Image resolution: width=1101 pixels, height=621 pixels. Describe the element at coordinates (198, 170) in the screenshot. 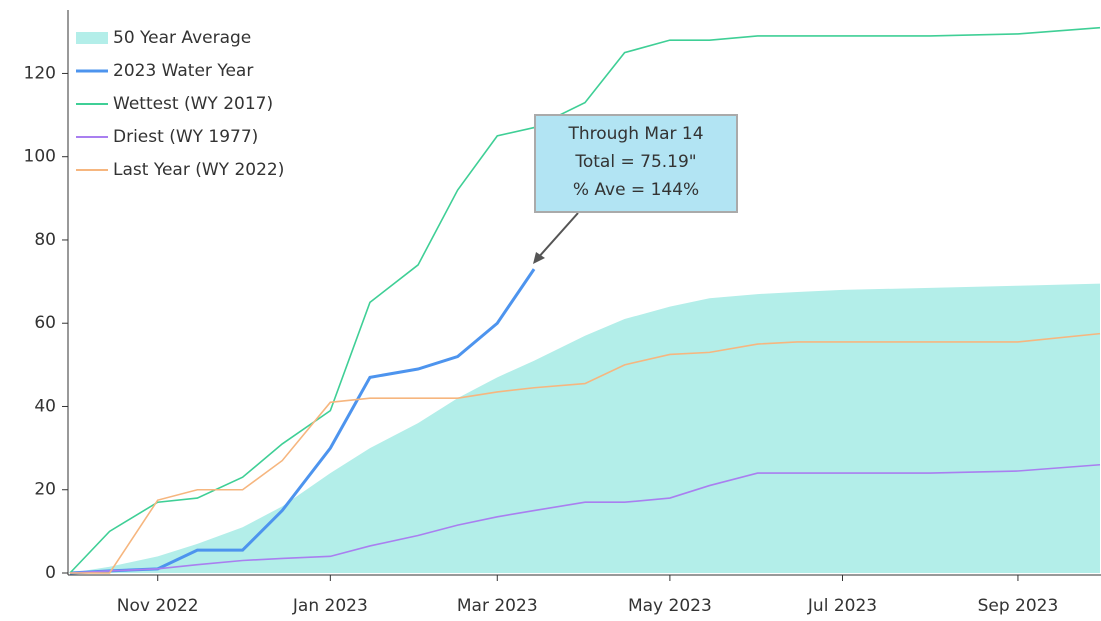

I see `legend-label: Last Year (WY 2022)` at that location.